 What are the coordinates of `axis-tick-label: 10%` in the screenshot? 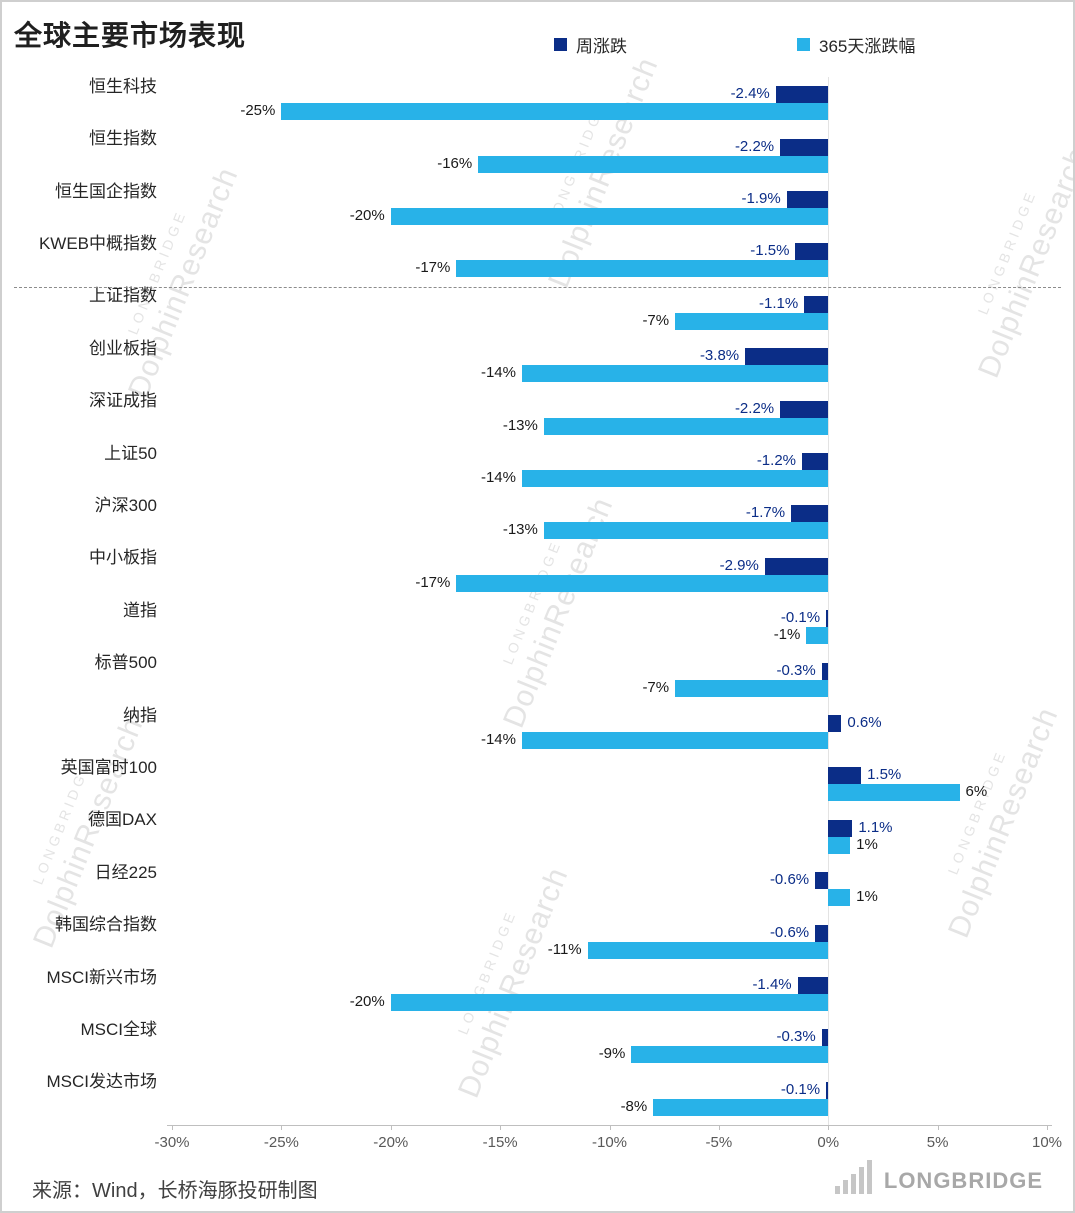 It's located at (1047, 1142).